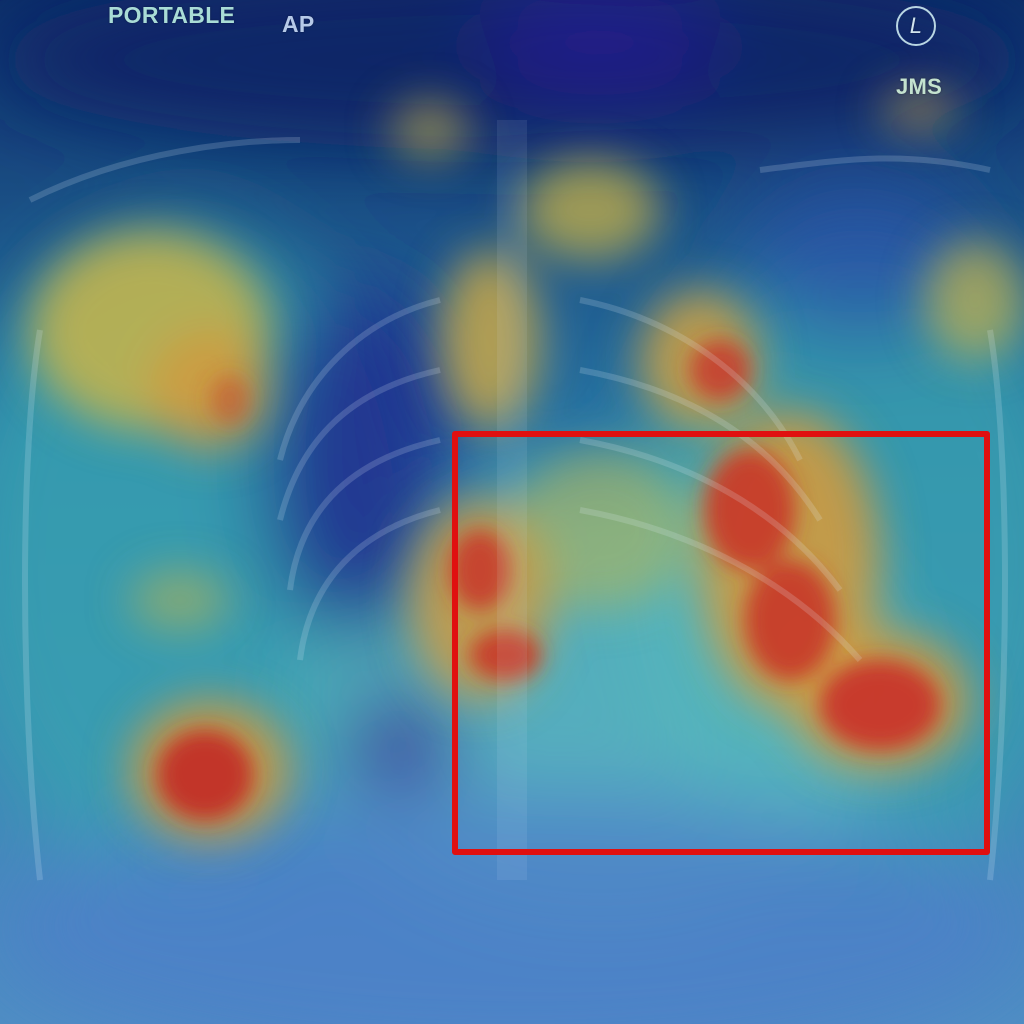 The width and height of the screenshot is (1024, 1024). What do you see at coordinates (298, 24) in the screenshot?
I see `projection-label: AP` at bounding box center [298, 24].